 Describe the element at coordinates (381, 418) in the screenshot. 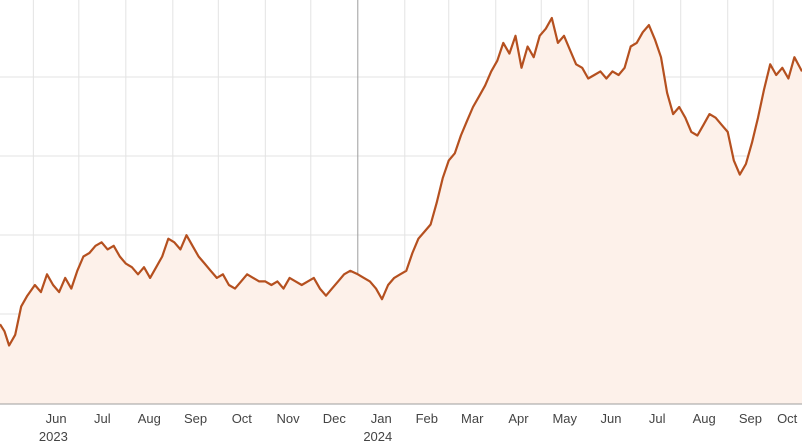

I see `x-tick-label: Jan` at that location.